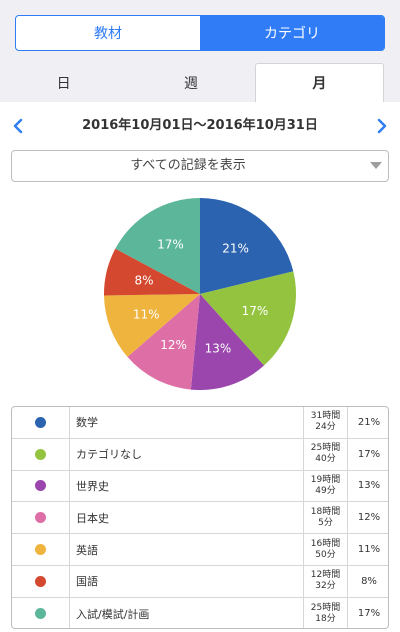 The width and height of the screenshot is (400, 632). I want to click on tab-week: 週, so click(190, 83).